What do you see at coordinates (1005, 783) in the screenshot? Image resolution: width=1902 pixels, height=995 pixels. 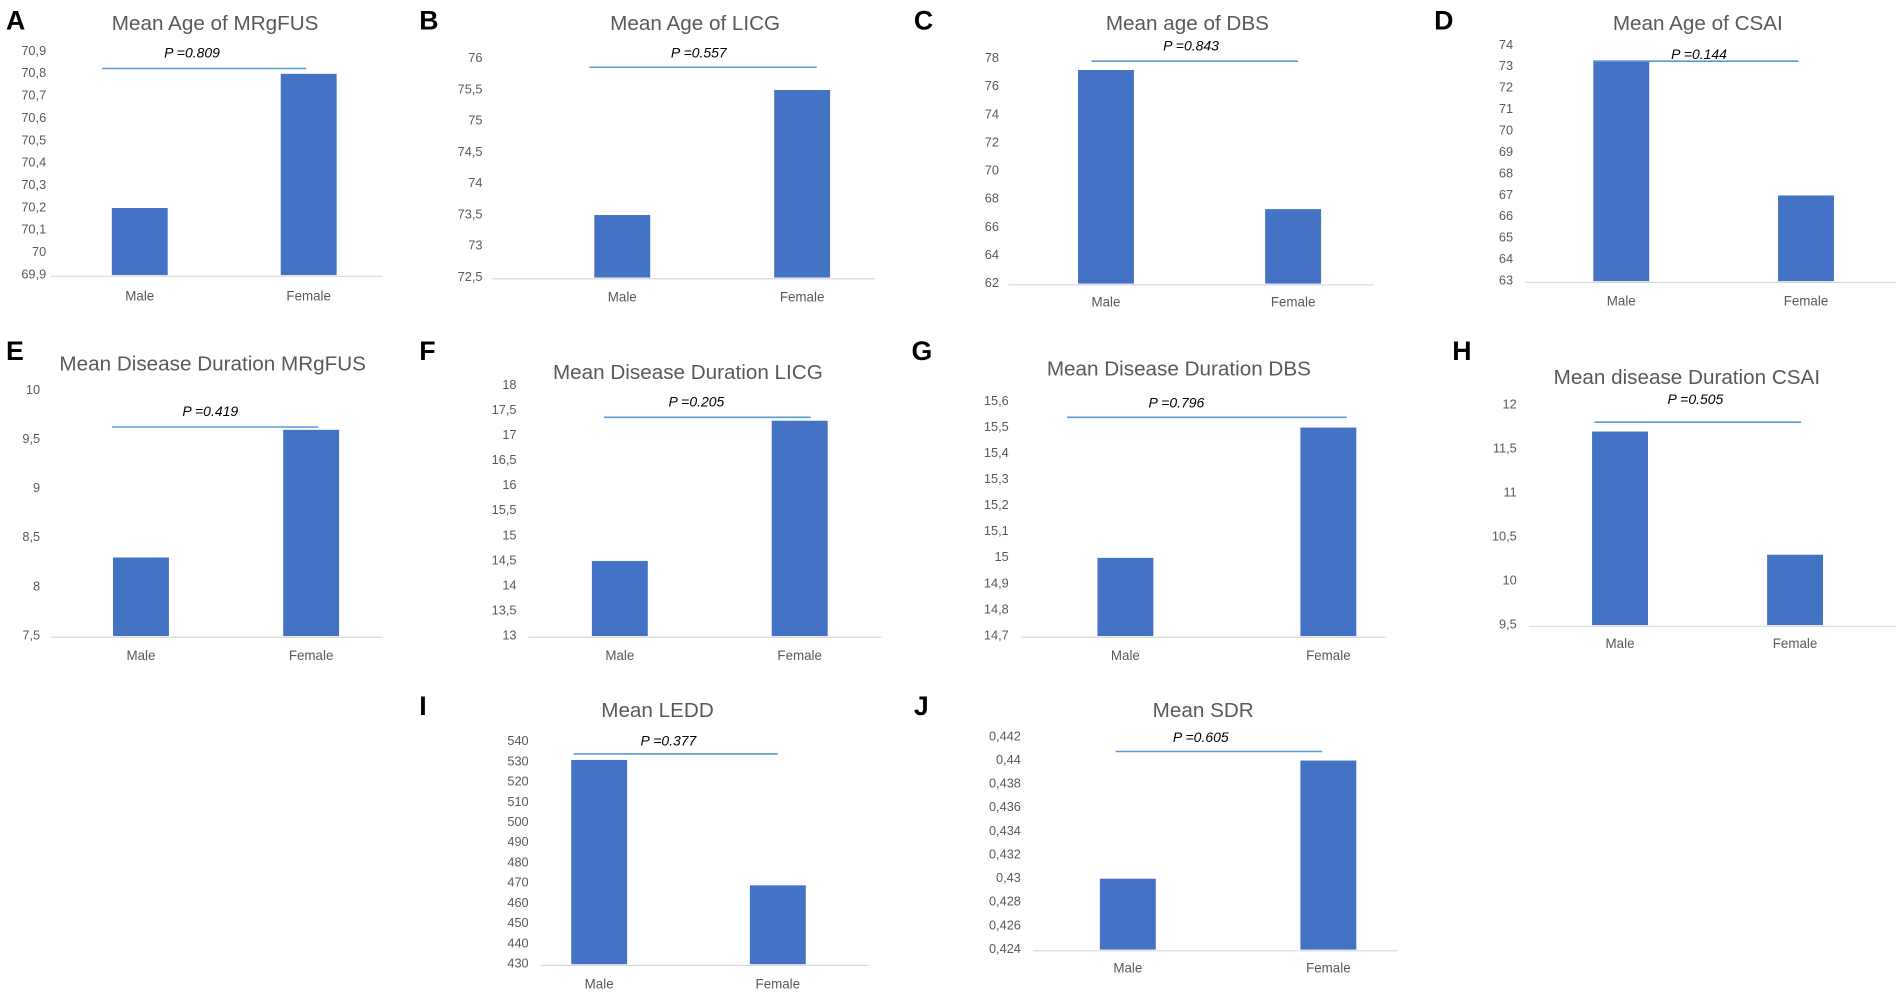 I see `y-tick-label: 0,438` at bounding box center [1005, 783].